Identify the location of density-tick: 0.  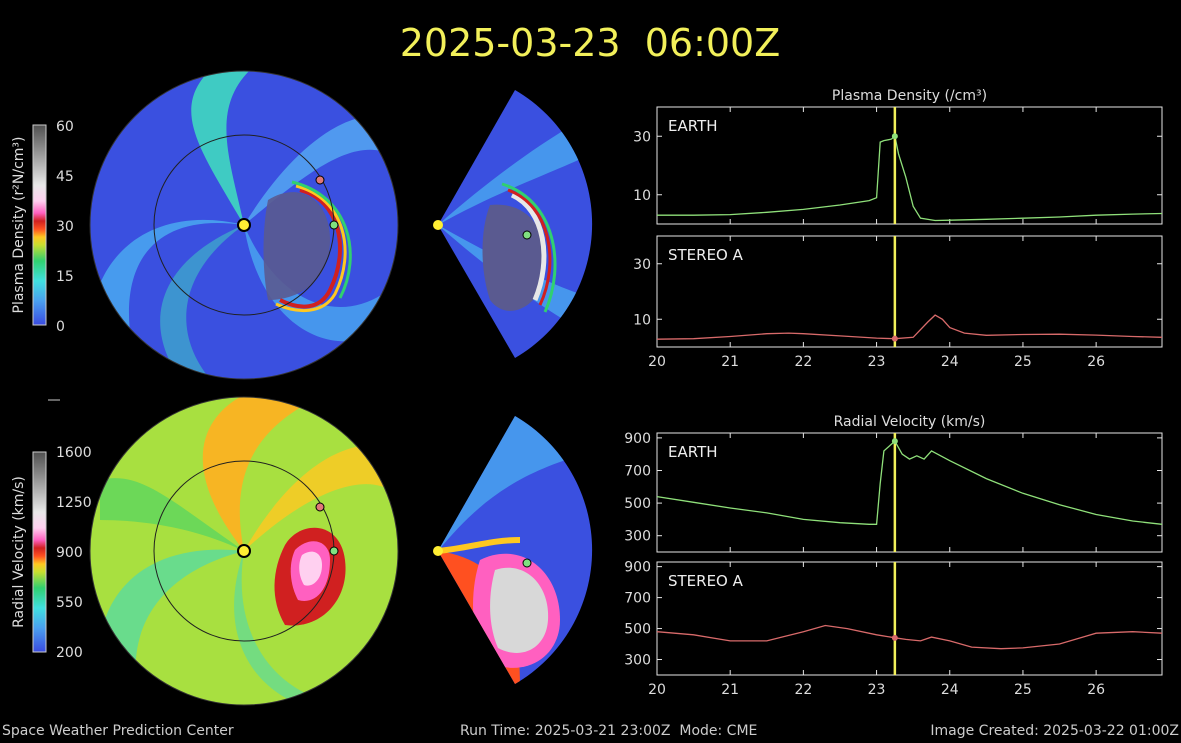
(60, 327).